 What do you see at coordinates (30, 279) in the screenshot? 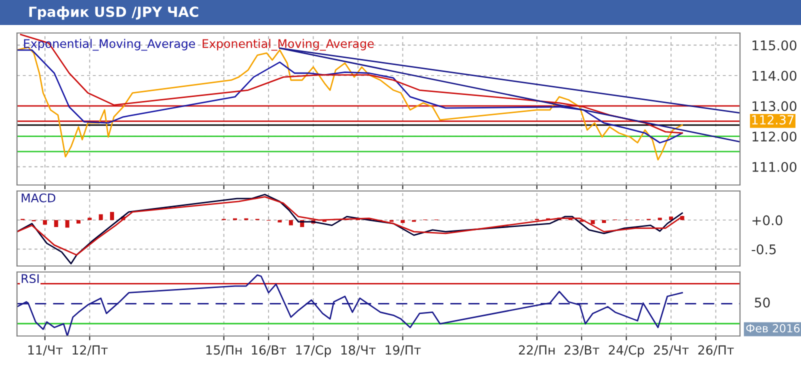
I see `chart-title: RSI` at bounding box center [30, 279].